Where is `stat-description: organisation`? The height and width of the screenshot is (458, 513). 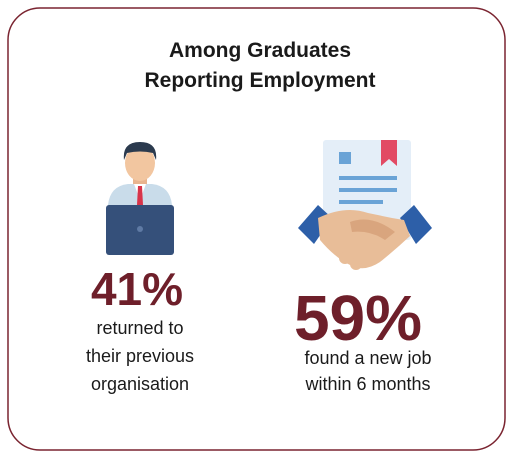
stat-description: organisation is located at coordinates (140, 384).